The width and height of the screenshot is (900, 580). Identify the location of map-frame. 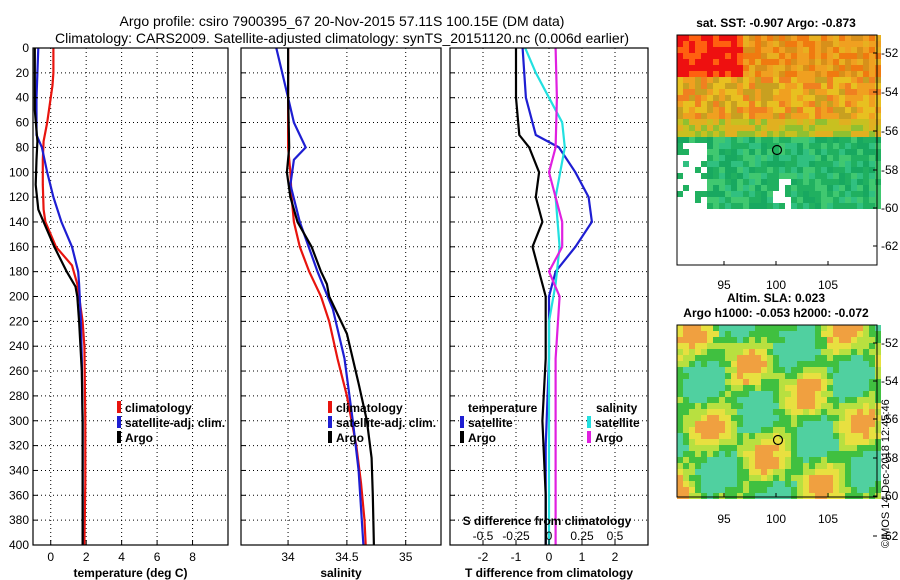
(777, 411).